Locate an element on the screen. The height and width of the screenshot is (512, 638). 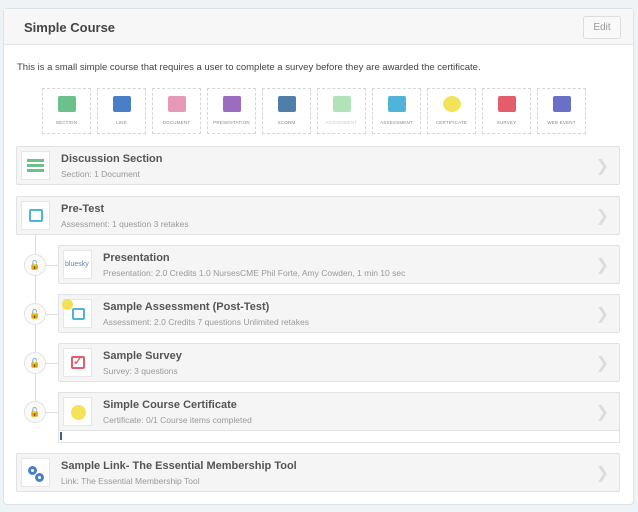
scorm-icon is located at coordinates (286, 104).